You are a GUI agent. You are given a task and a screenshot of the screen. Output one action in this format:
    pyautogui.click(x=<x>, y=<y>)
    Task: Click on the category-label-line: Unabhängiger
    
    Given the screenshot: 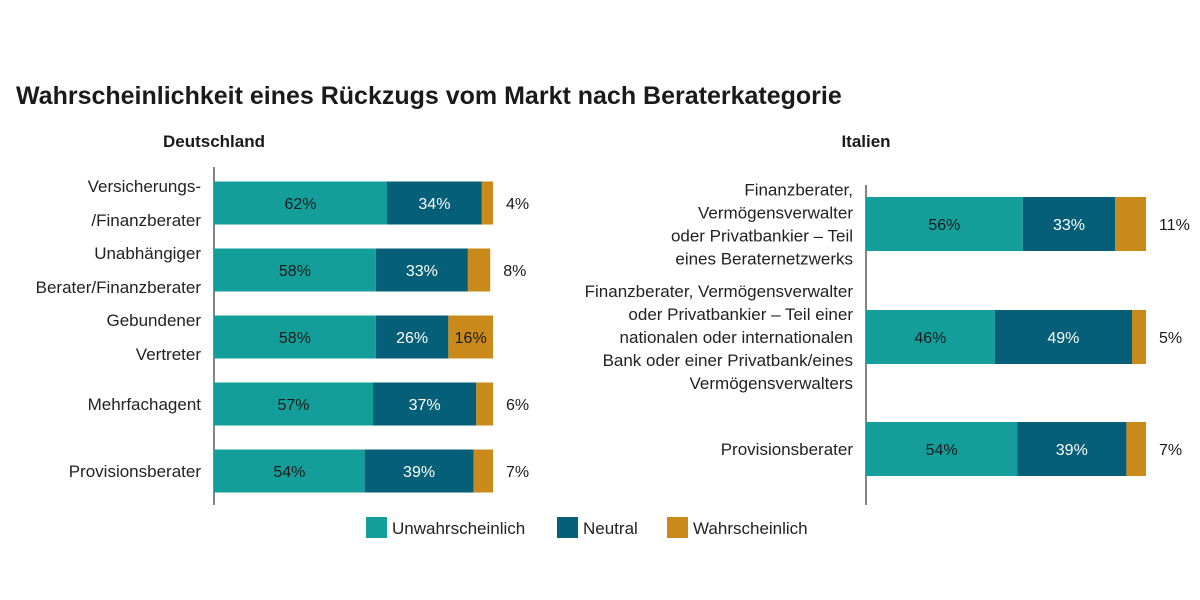 What is the action you would take?
    pyautogui.click(x=147, y=253)
    